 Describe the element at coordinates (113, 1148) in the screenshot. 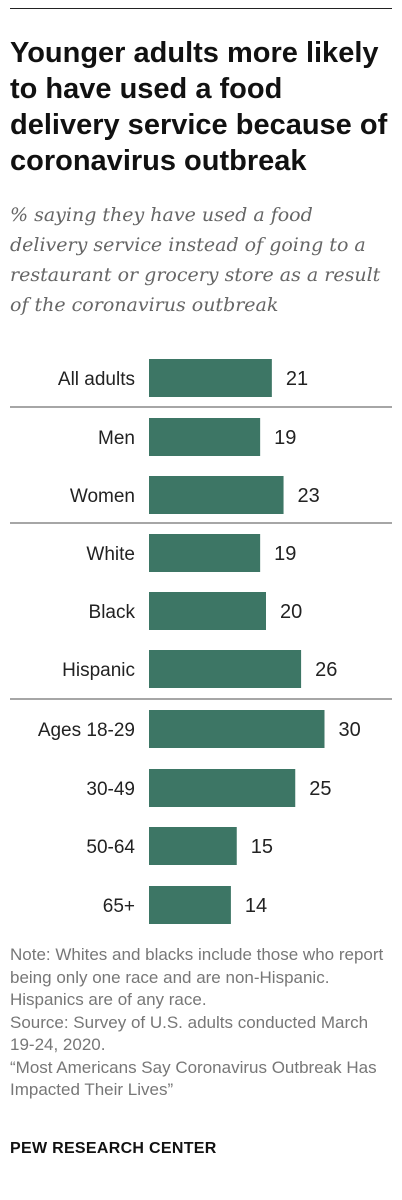

I see `brand-label: PEW RESEARCH CENTER` at that location.